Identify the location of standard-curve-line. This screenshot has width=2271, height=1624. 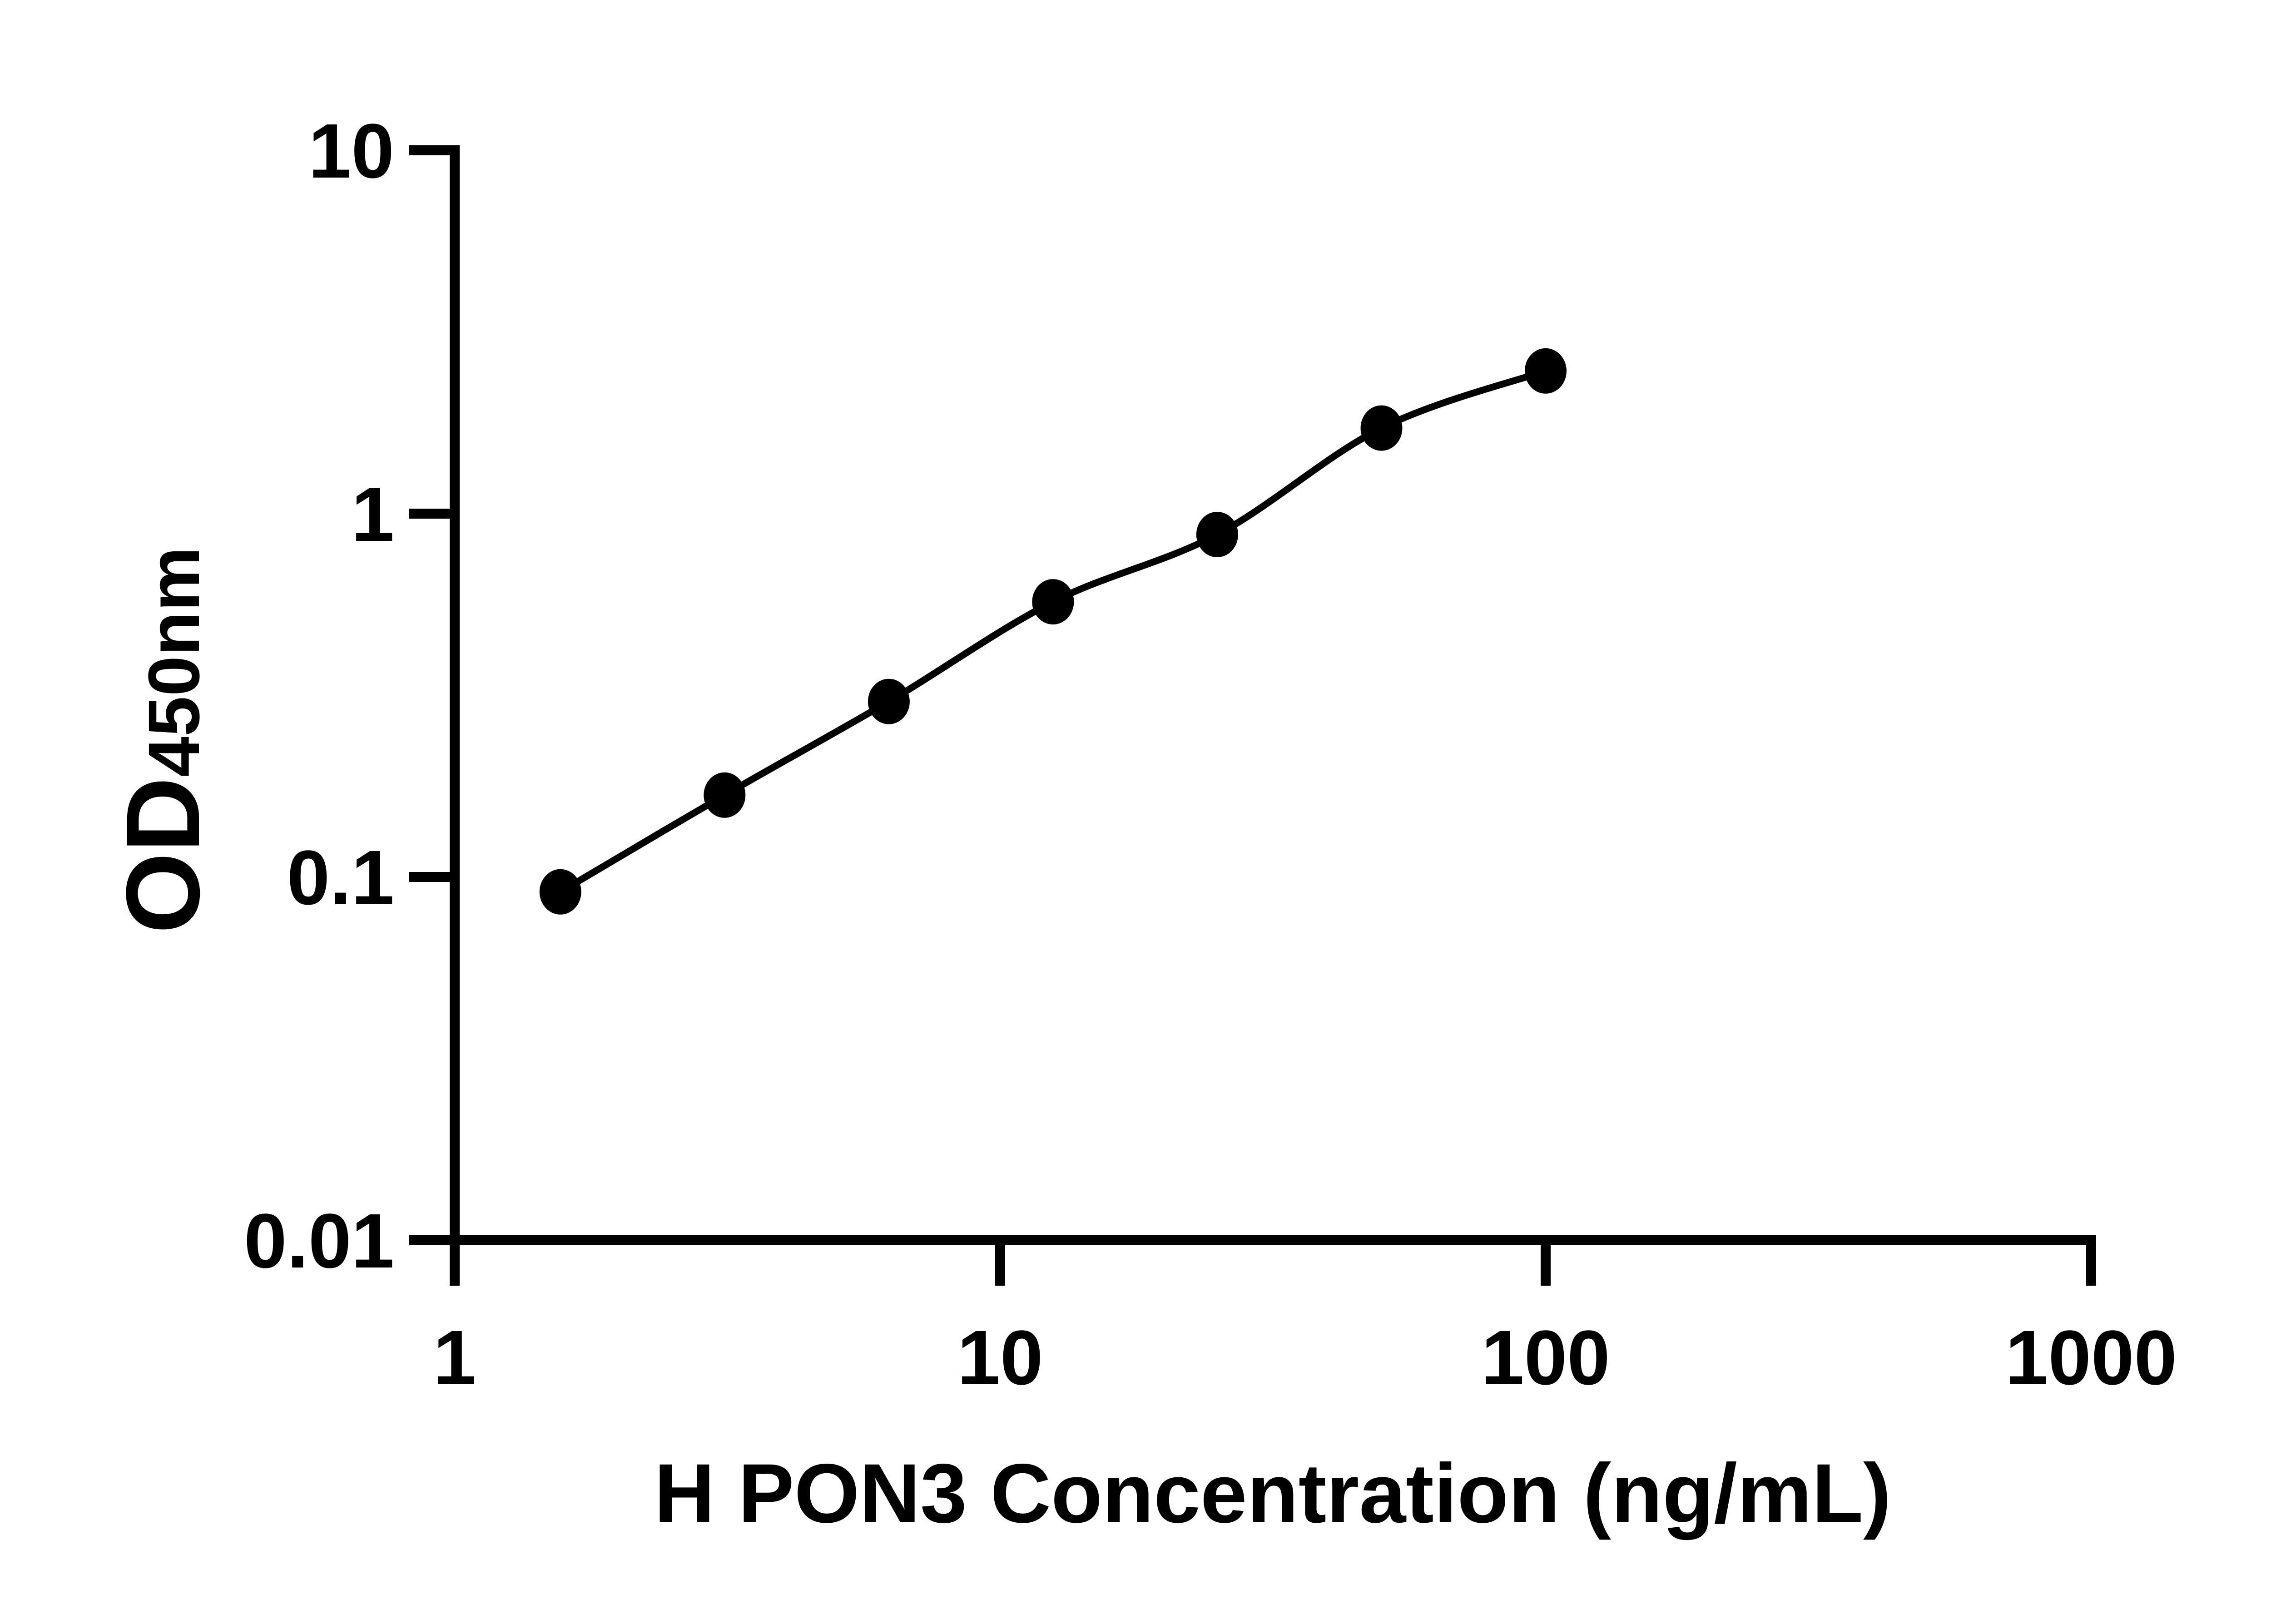
(1052, 631).